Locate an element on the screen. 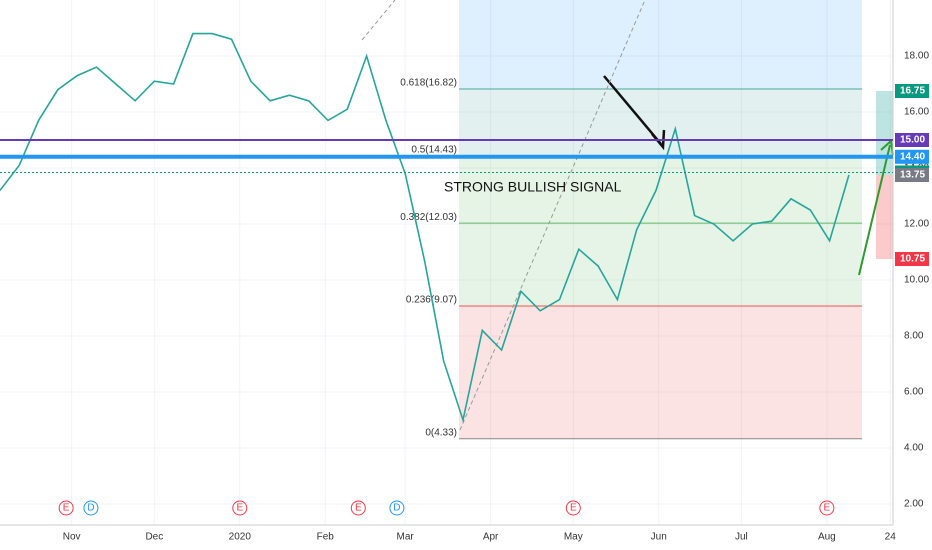 The height and width of the screenshot is (550, 932). price-label: 10.75 is located at coordinates (912, 259).